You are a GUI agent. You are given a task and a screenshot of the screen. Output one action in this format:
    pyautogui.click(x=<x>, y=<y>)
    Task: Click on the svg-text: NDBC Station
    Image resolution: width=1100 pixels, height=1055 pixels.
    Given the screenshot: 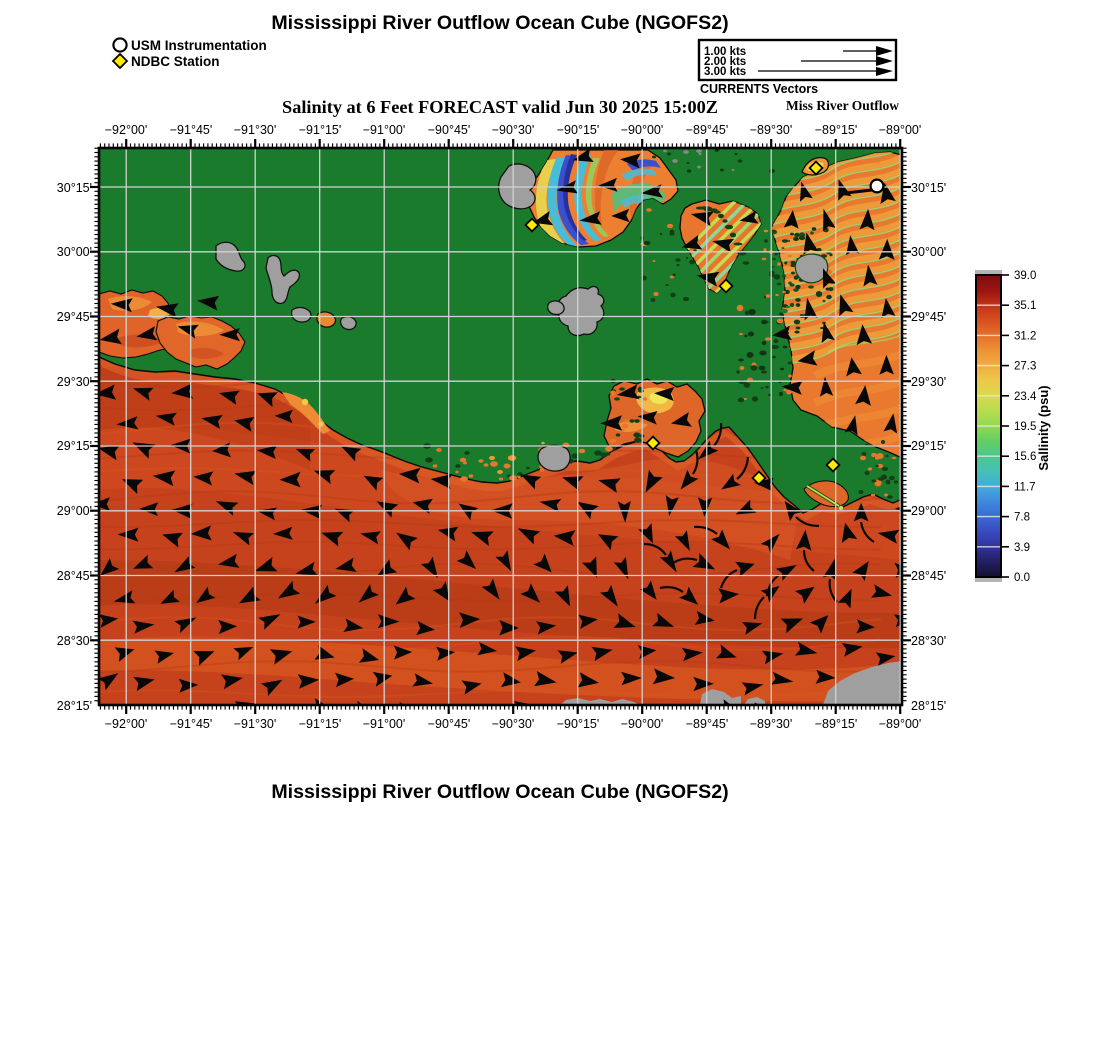 What is the action you would take?
    pyautogui.click(x=175, y=61)
    